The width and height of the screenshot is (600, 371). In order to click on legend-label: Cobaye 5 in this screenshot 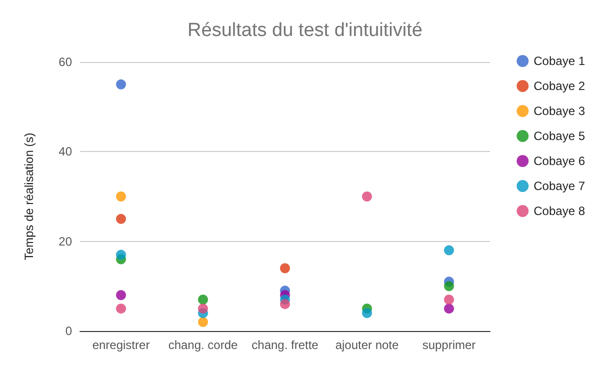, I will do `click(560, 136)`.